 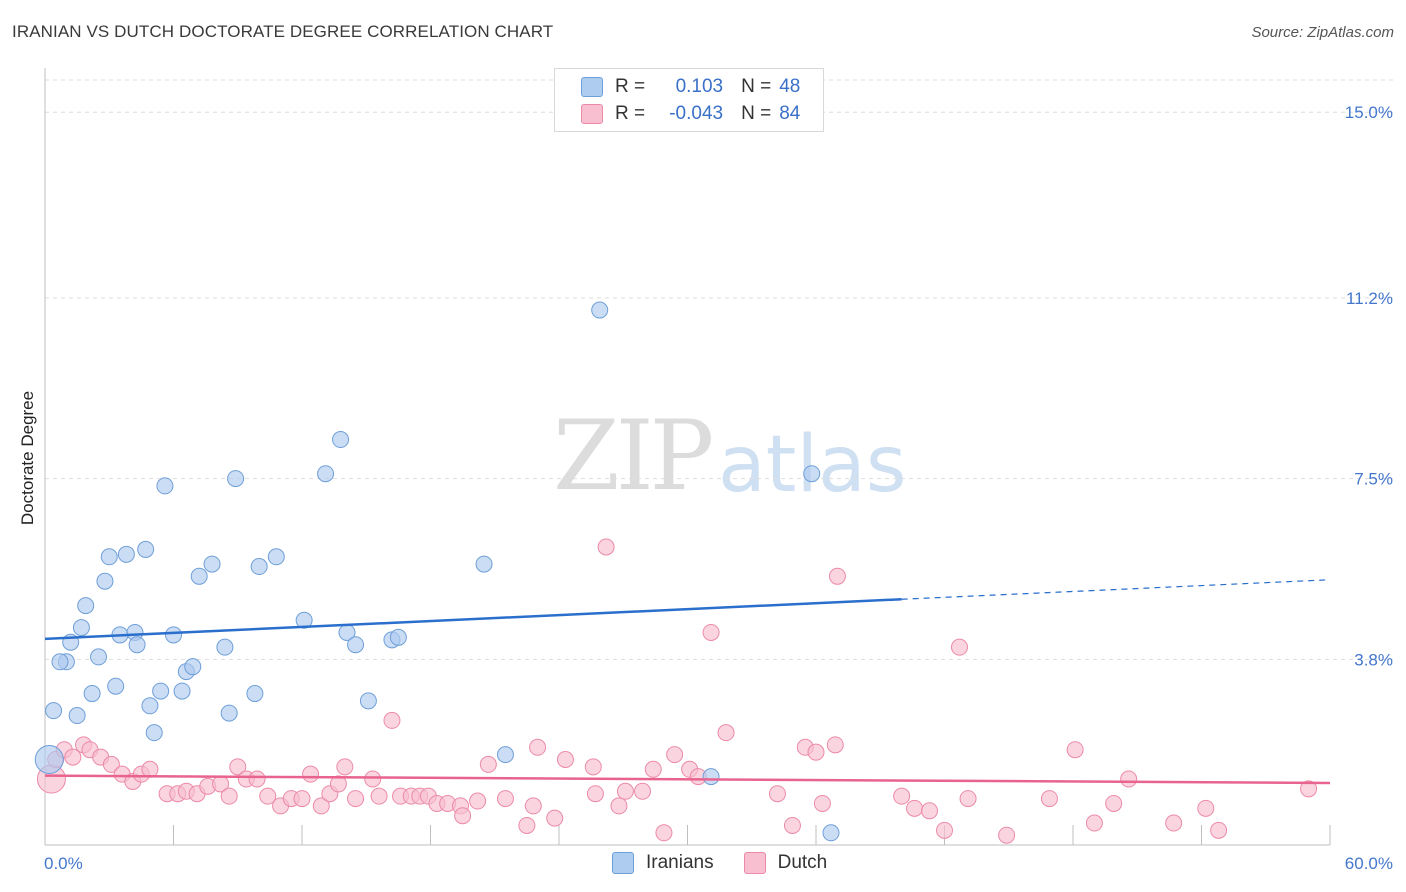 What do you see at coordinates (1369, 298) in the screenshot?
I see `y-tick-label: 11.2%` at bounding box center [1369, 298].